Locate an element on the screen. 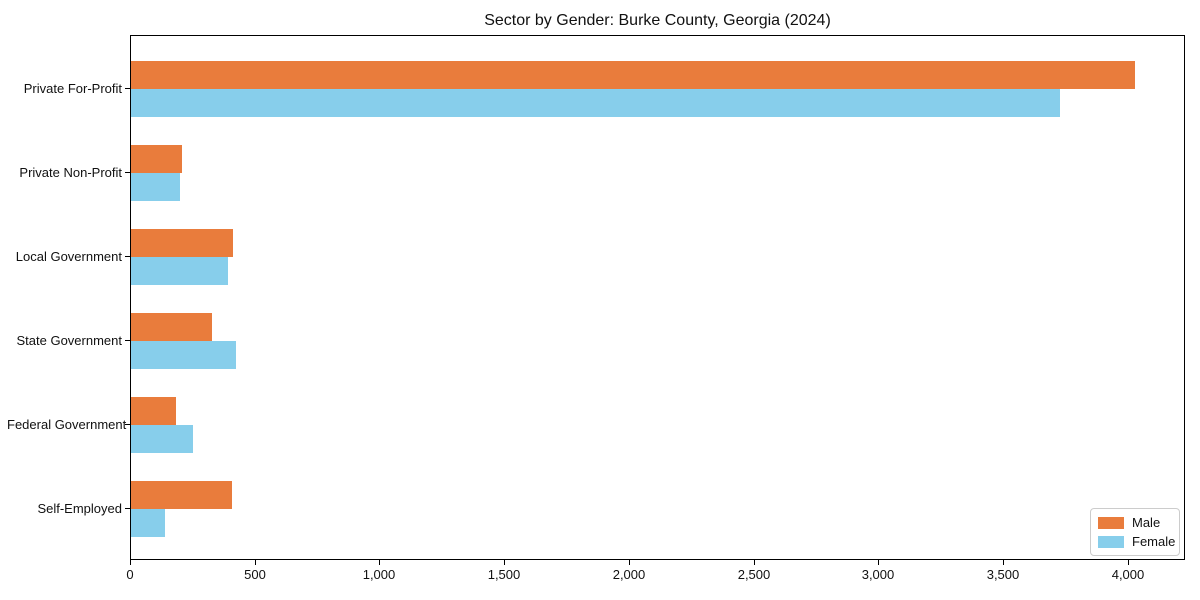 Image resolution: width=1200 pixels, height=600 pixels. x-tick-label: 2,000 is located at coordinates (629, 574).